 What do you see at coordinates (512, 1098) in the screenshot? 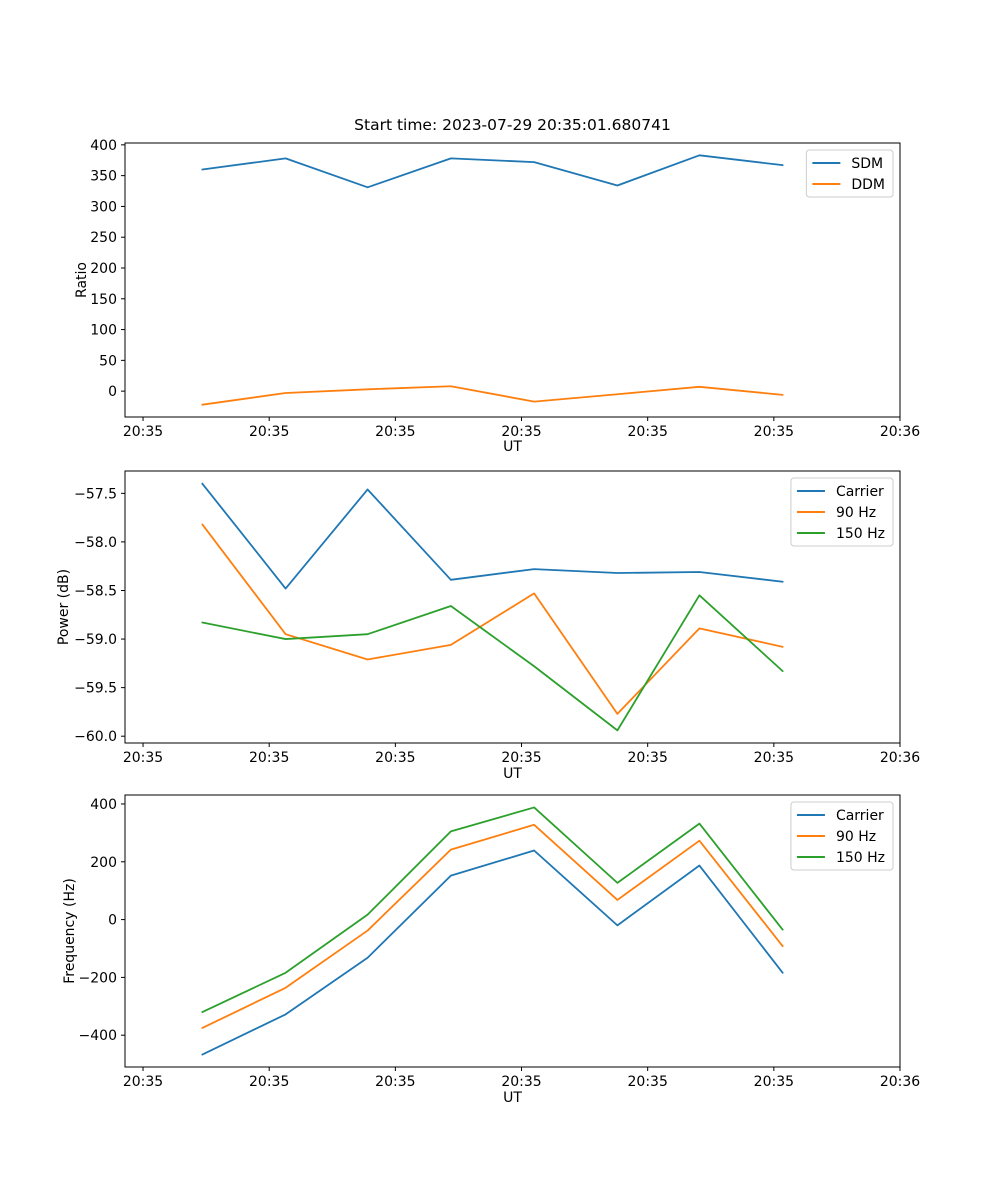
I see `x-axis-label-ut-3: UT` at bounding box center [512, 1098].